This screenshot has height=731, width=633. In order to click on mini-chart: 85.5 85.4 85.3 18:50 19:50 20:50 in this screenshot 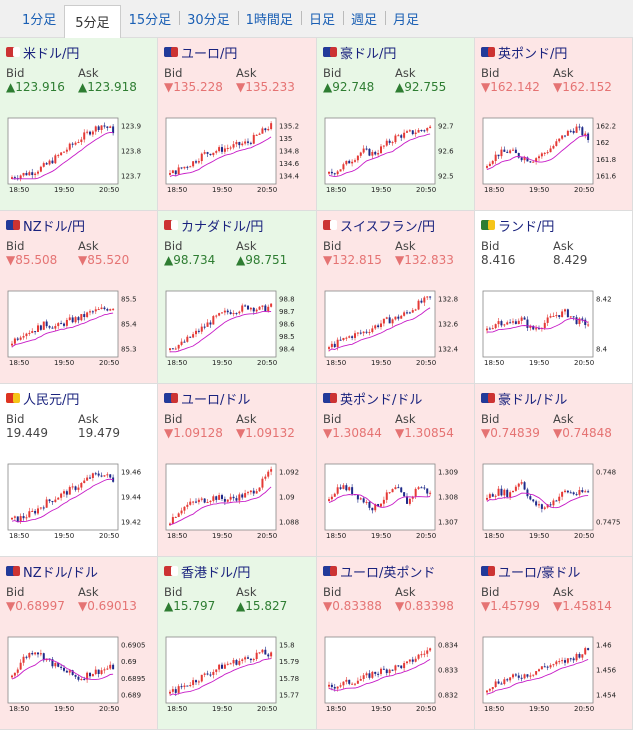, I will do `click(79, 333)`.